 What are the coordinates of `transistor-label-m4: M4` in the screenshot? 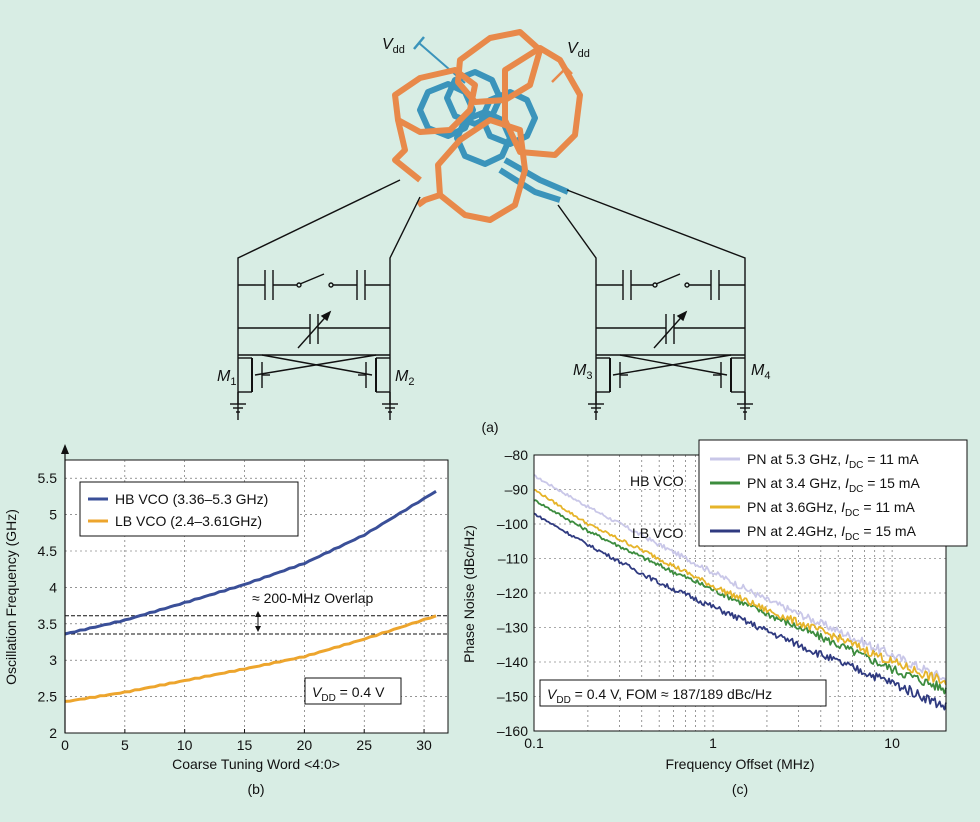 It's located at (760, 372).